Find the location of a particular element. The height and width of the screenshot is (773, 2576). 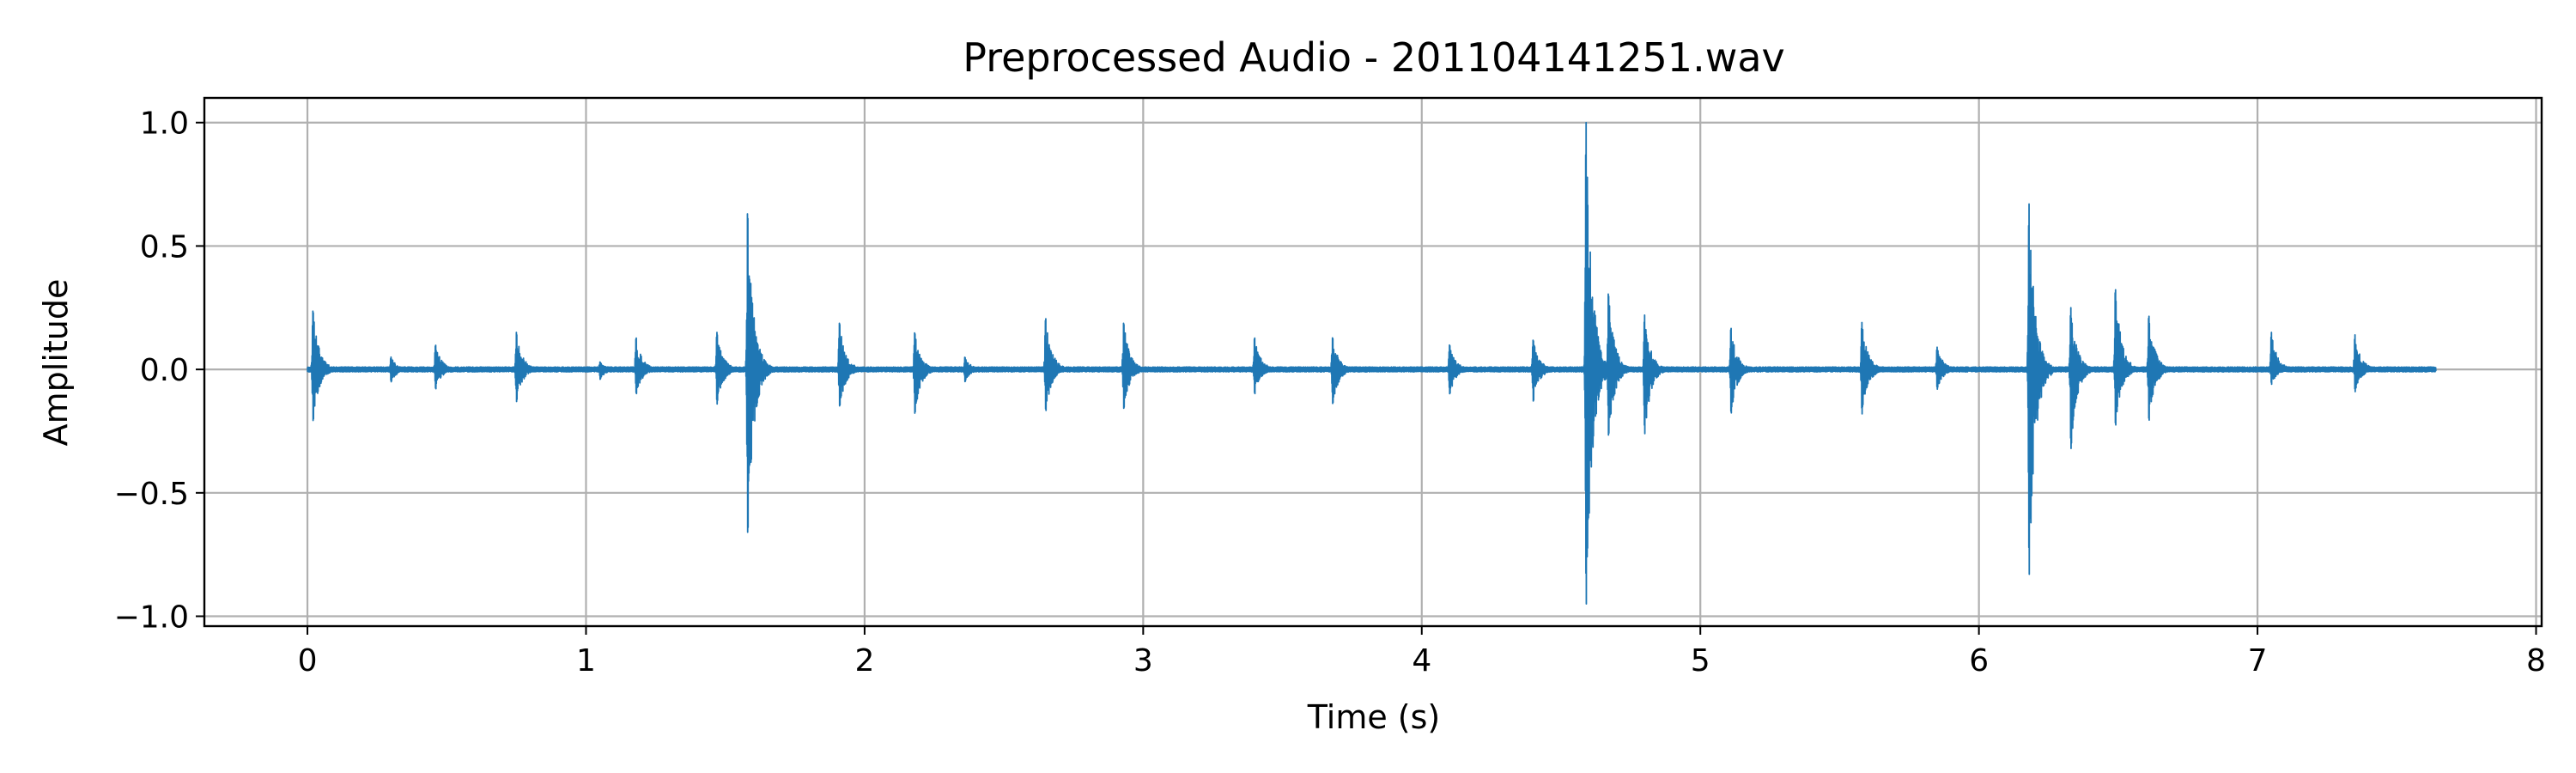

y-tick-label: −0.5 is located at coordinates (151, 494).